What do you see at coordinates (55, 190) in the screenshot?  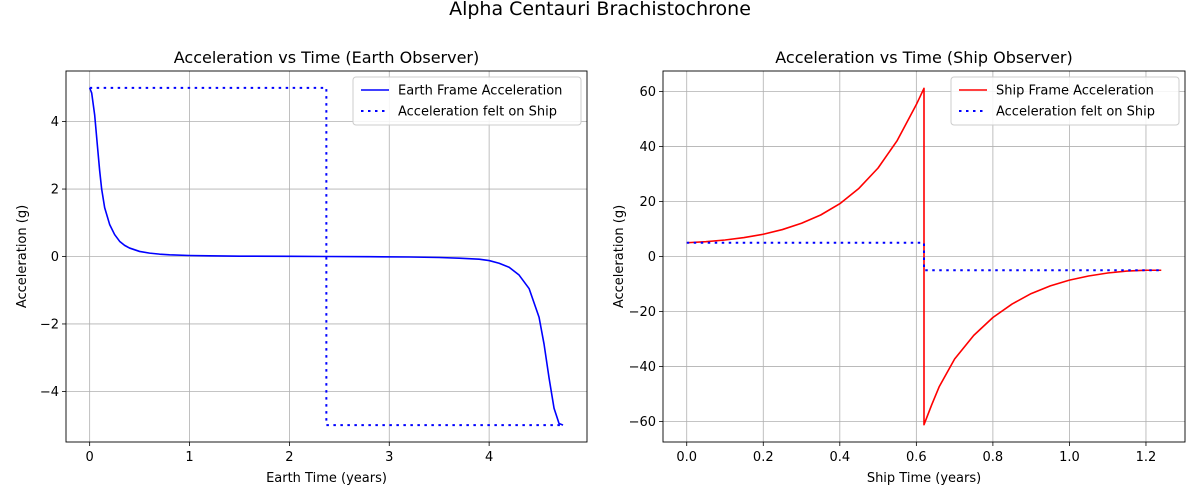 I see `y-tick-label: 2` at bounding box center [55, 190].